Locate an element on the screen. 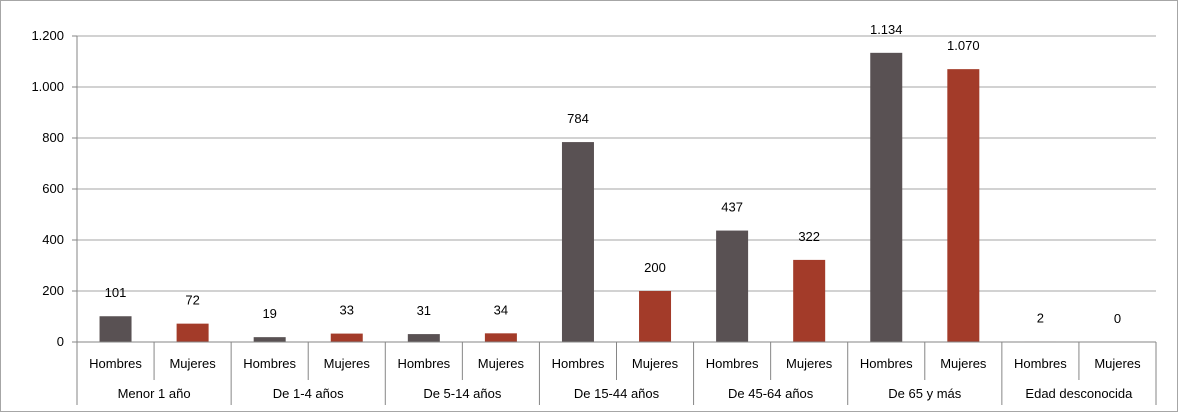 This screenshot has width=1180, height=418. y-tick-label: 1.200 is located at coordinates (47, 35).